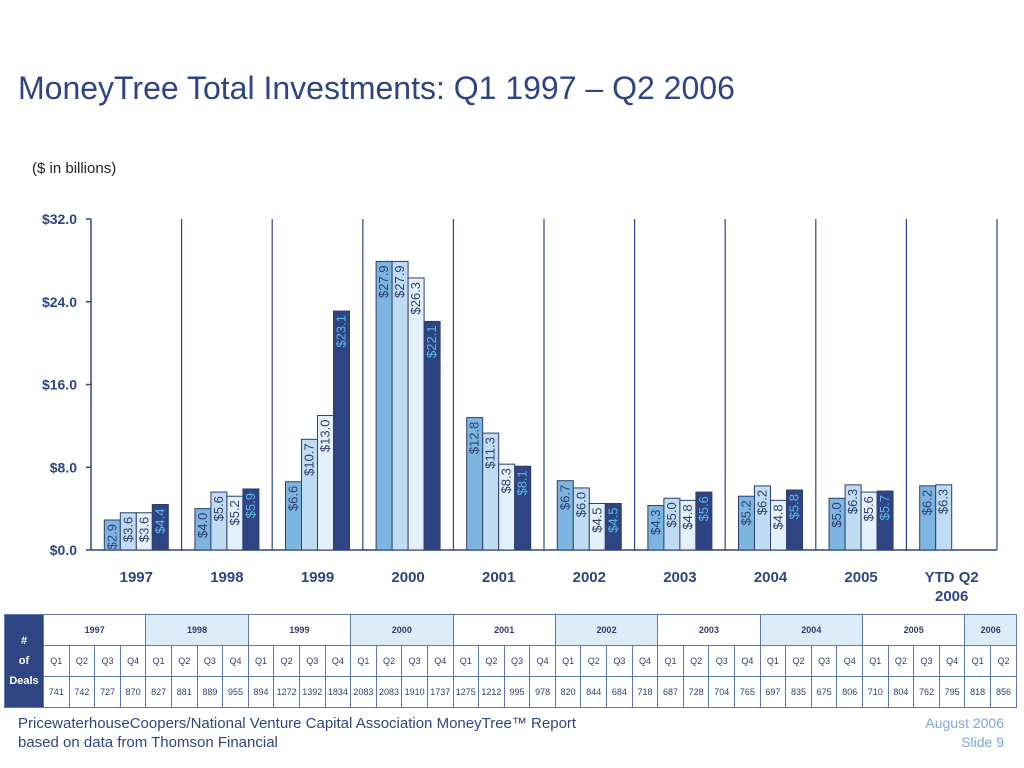  What do you see at coordinates (341, 331) in the screenshot?
I see `bar-value-label: $23.1` at bounding box center [341, 331].